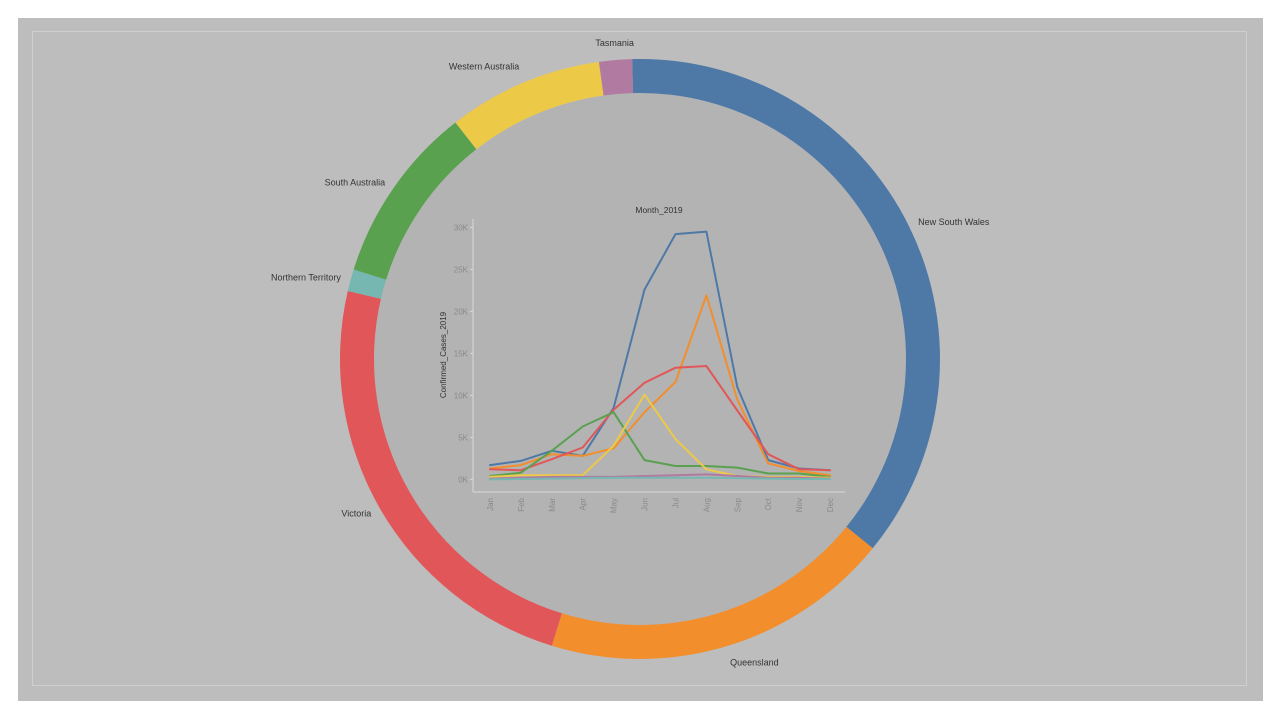 The image size is (1280, 720). What do you see at coordinates (461, 269) in the screenshot?
I see `y-tick-label: 25K` at bounding box center [461, 269].